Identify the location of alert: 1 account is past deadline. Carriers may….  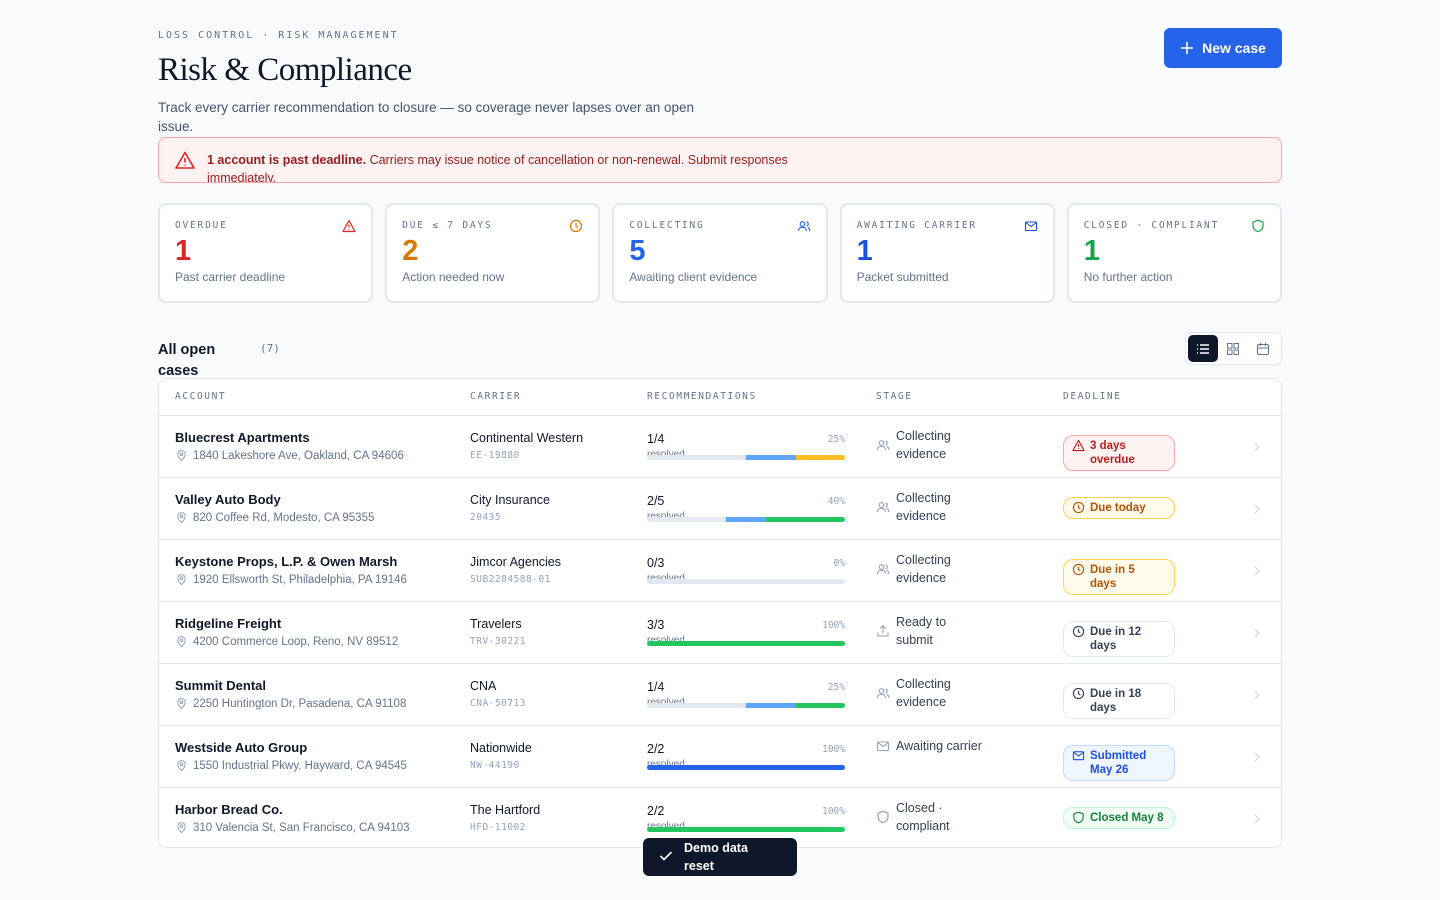
(720, 160).